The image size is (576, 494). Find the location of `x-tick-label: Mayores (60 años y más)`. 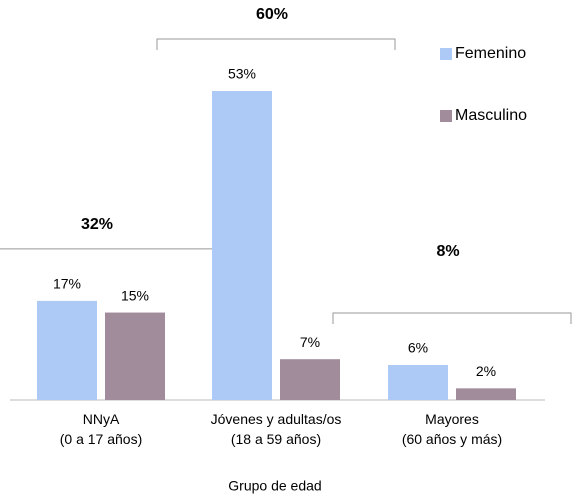

x-tick-label: Mayores (60 años y más) is located at coordinates (452, 429).